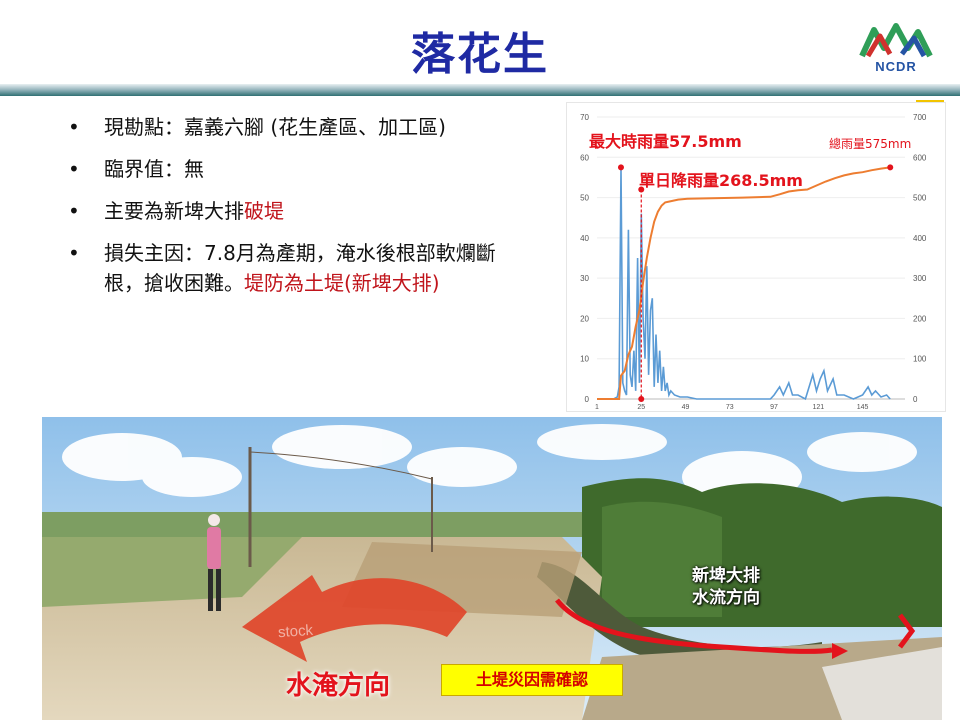 This screenshot has height=720, width=960. I want to click on stock-watermark: stock, so click(295, 631).